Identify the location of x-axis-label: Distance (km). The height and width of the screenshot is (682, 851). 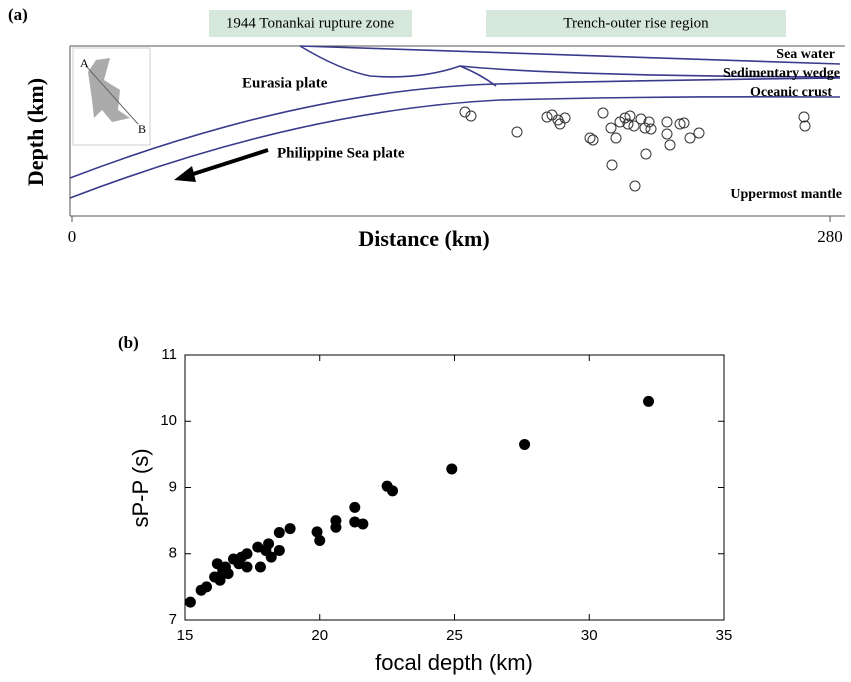
(423, 238).